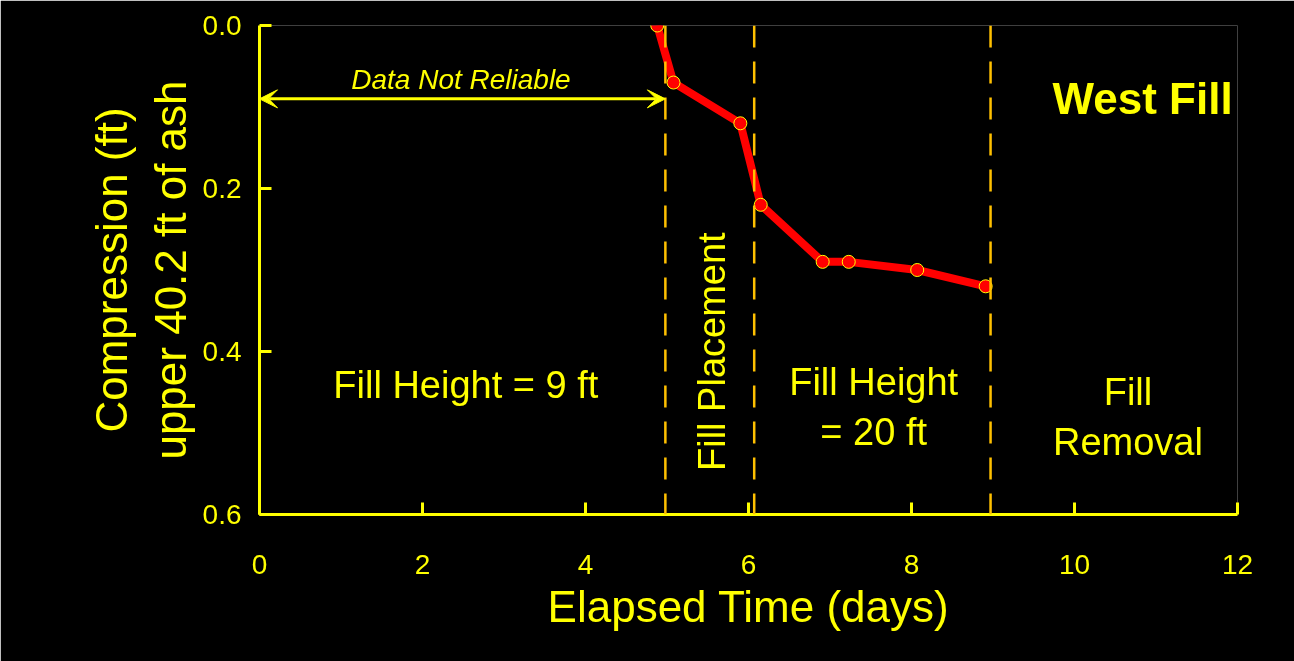  What do you see at coordinates (1237, 564) in the screenshot?
I see `x-tick-label: 12` at bounding box center [1237, 564].